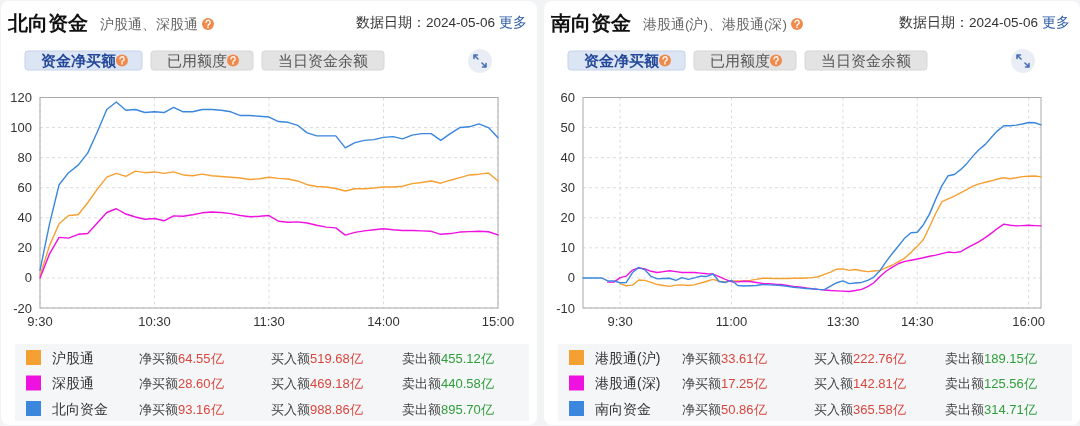  I want to click on x-tick-label: 14:30, so click(917, 321).